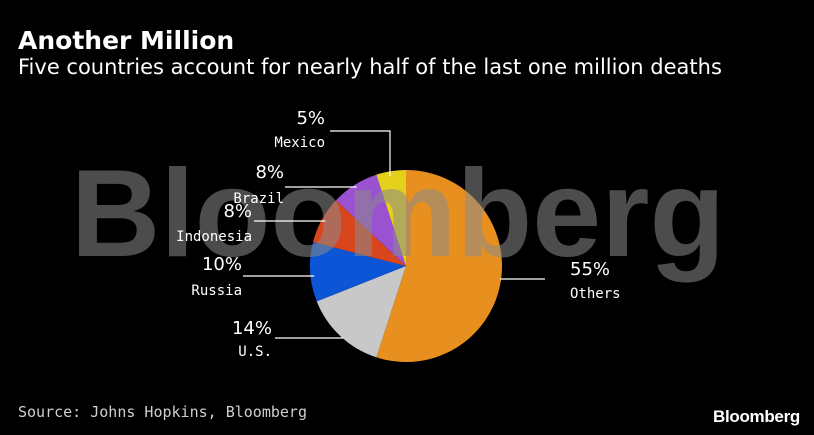  What do you see at coordinates (162, 412) in the screenshot?
I see `source-note: Source: Johns Hopkins, Bloomberg` at bounding box center [162, 412].